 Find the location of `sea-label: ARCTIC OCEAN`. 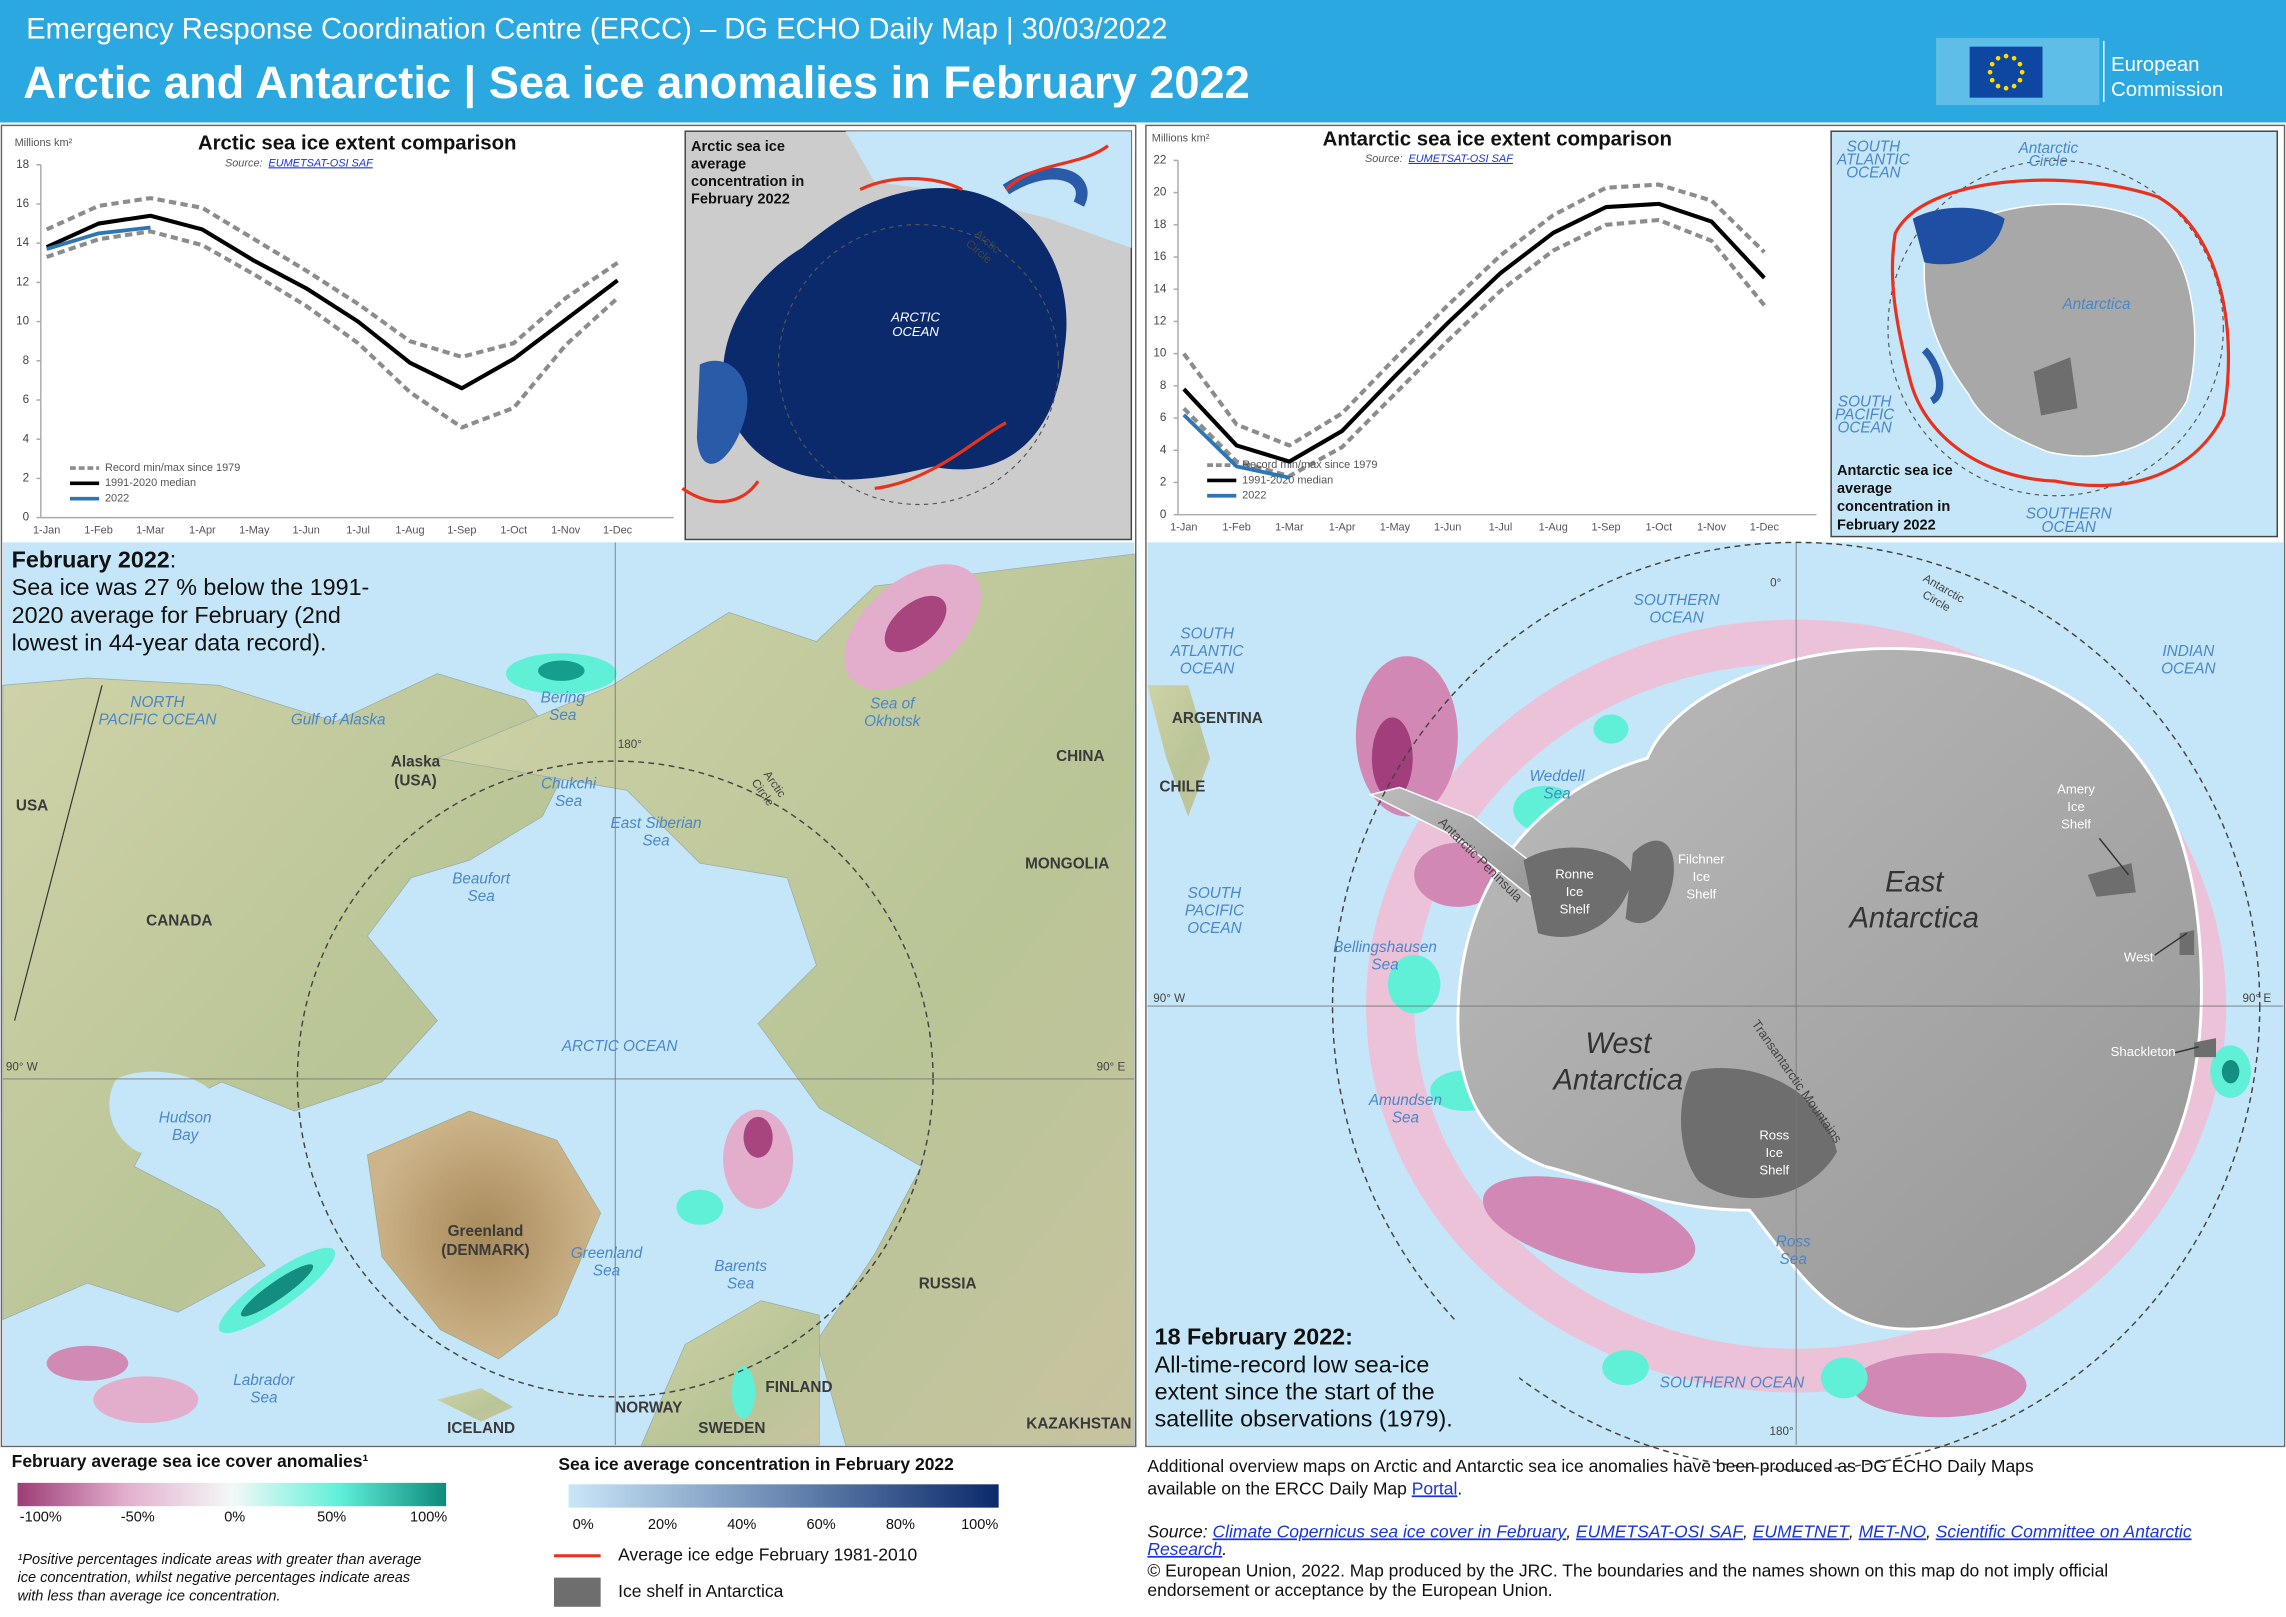

sea-label: ARCTIC OCEAN is located at coordinates (620, 1046).